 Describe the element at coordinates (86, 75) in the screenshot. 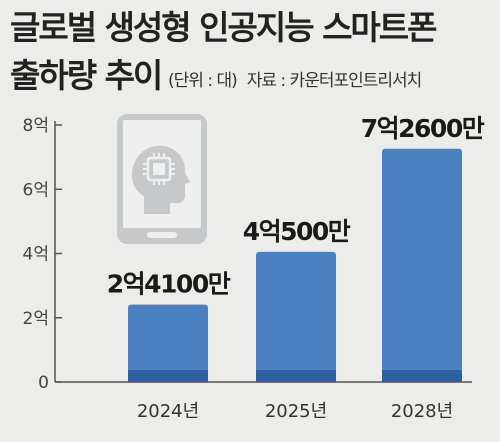

I see `chart-title-line2: 출하량 추이` at that location.